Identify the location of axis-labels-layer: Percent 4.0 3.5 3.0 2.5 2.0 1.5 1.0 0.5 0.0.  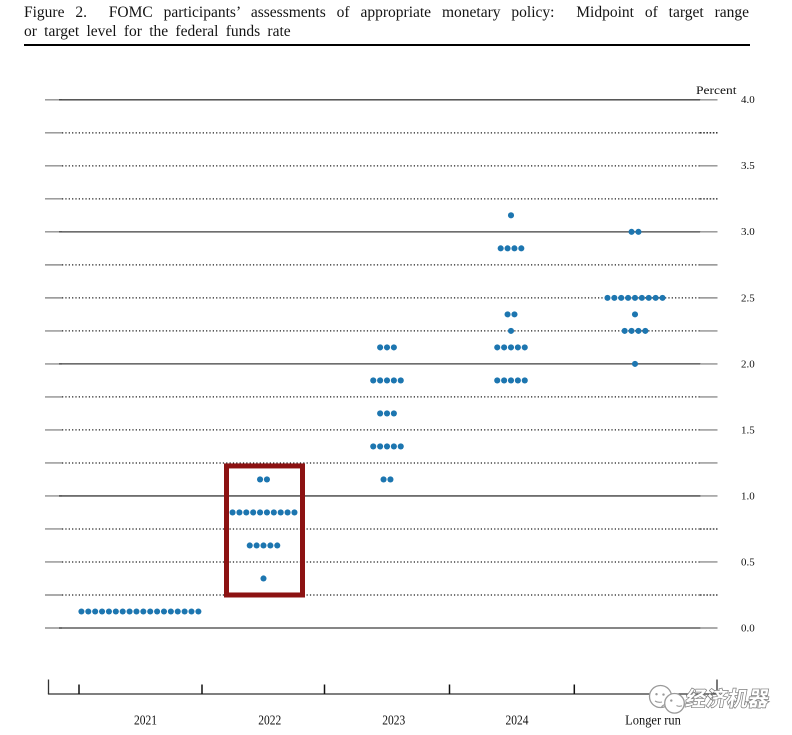
(725, 359).